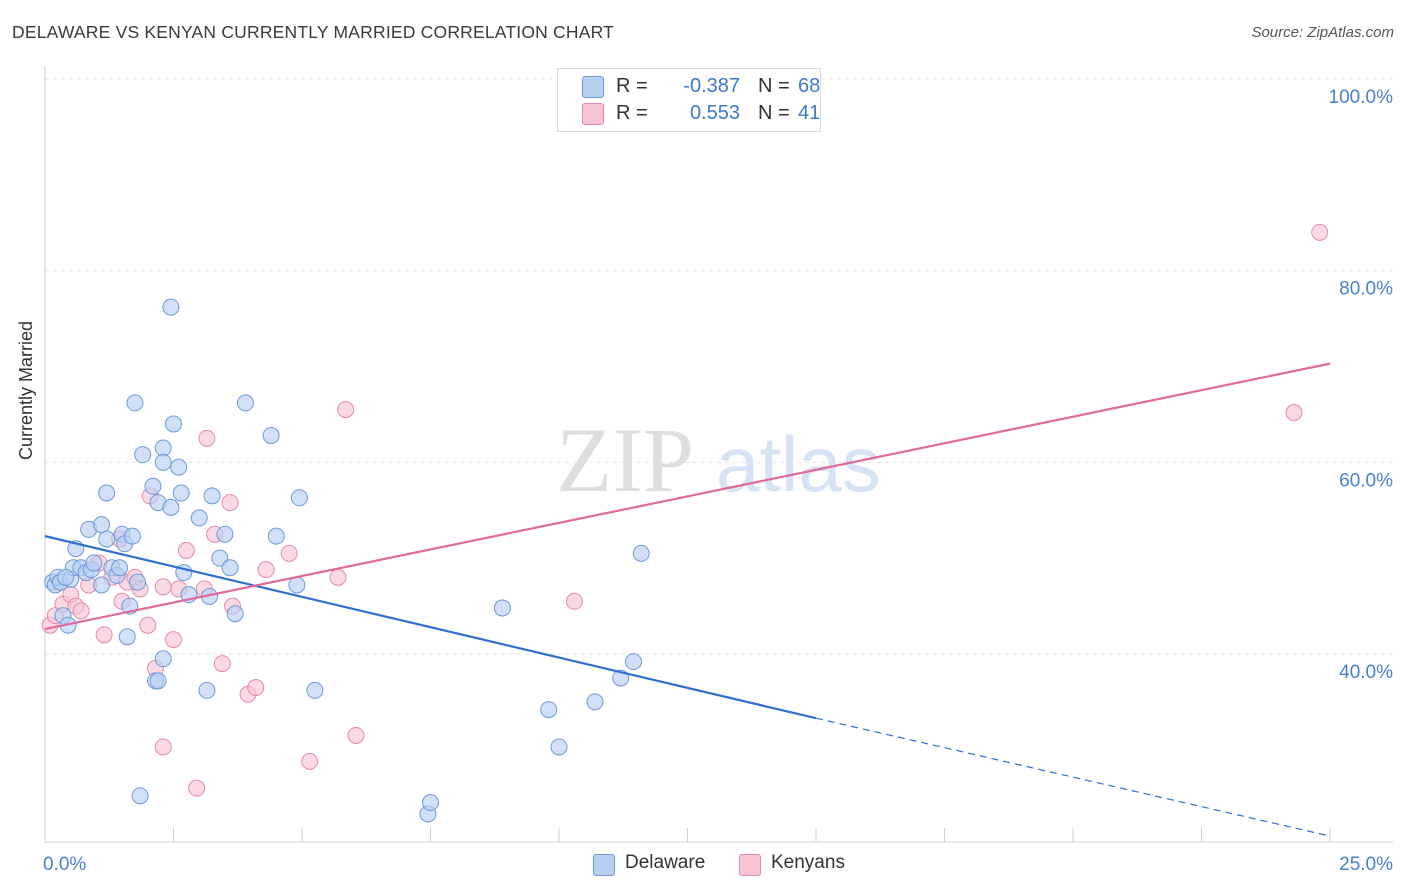 The height and width of the screenshot is (892, 1406). Describe the element at coordinates (1322, 32) in the screenshot. I see `source-label: Source: ZipAtlas.com` at that location.